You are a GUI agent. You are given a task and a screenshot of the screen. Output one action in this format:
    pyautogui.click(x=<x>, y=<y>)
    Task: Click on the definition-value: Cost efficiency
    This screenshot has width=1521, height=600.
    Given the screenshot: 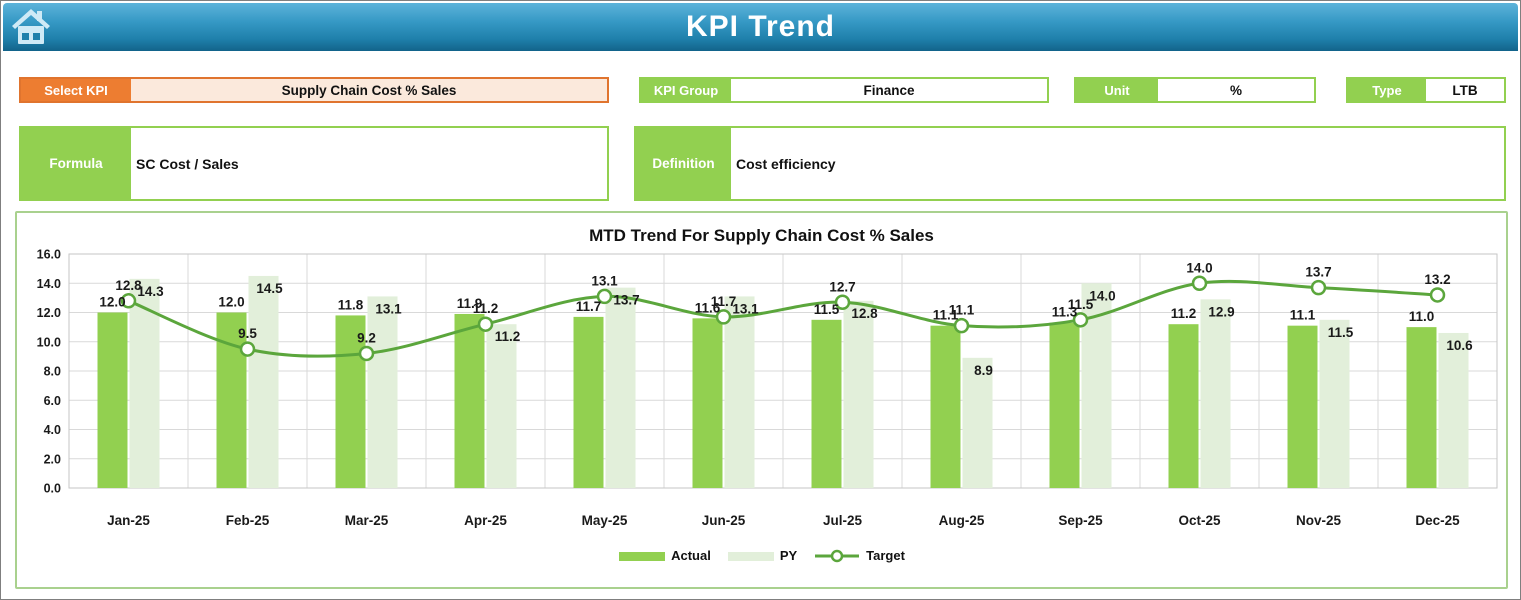 What is the action you would take?
    pyautogui.click(x=1117, y=163)
    